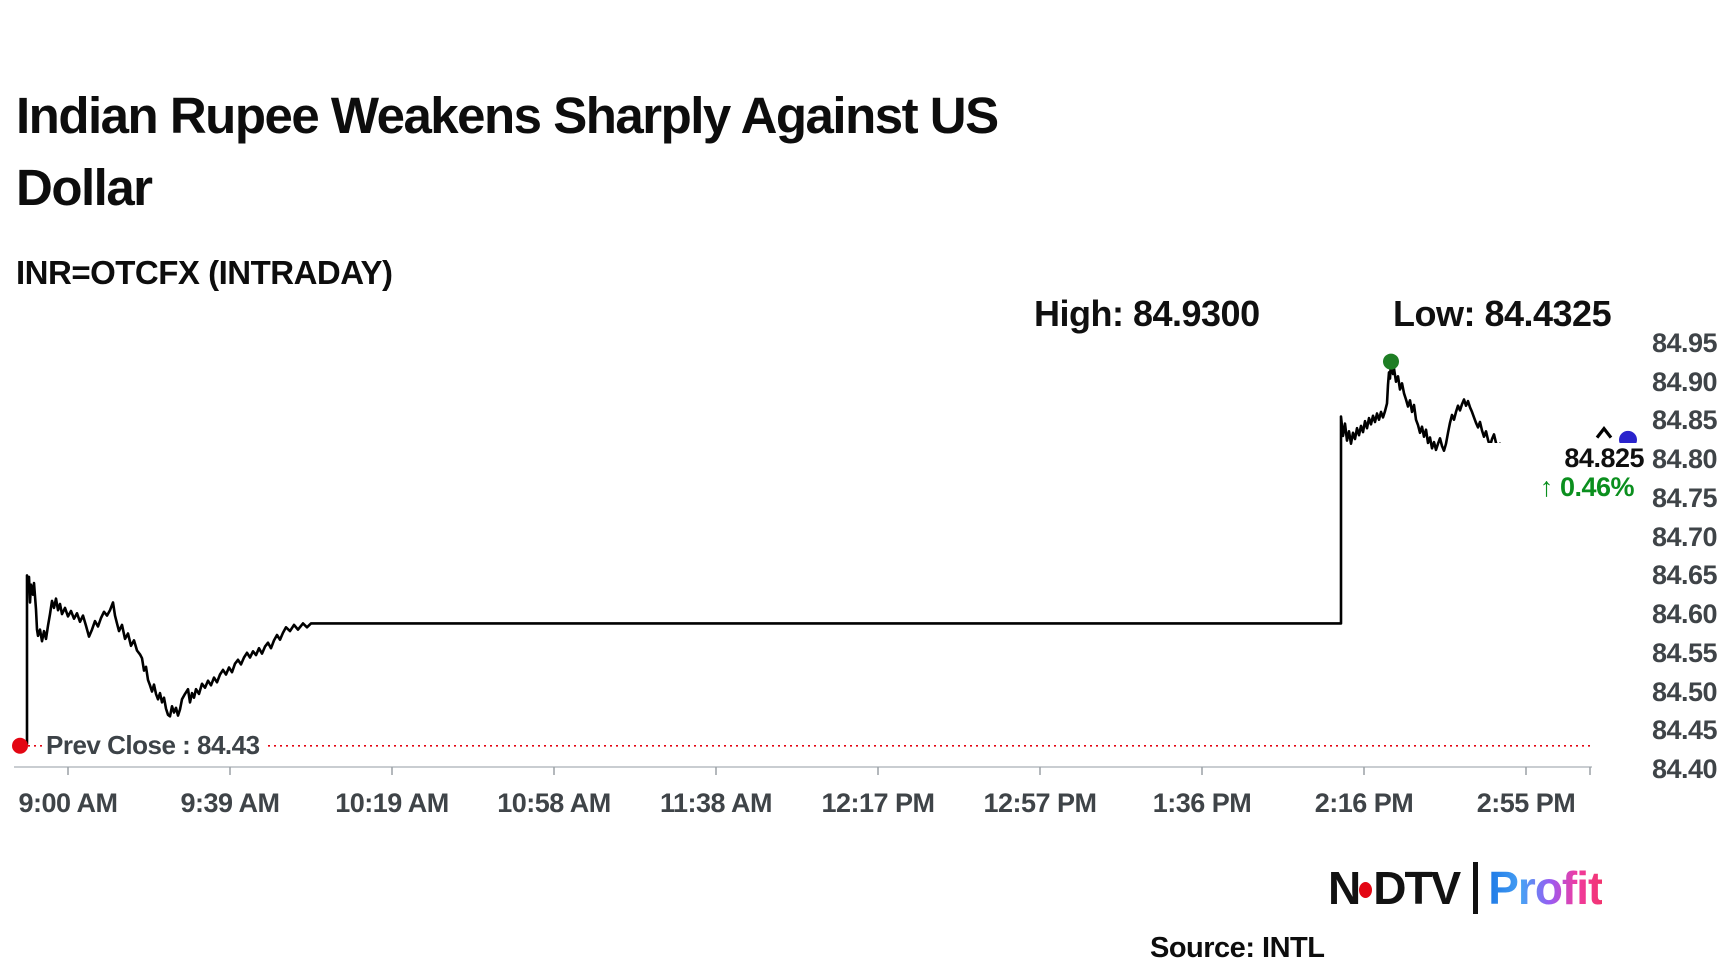 The width and height of the screenshot is (1728, 972). What do you see at coordinates (1391, 361) in the screenshot?
I see `high-marker` at bounding box center [1391, 361].